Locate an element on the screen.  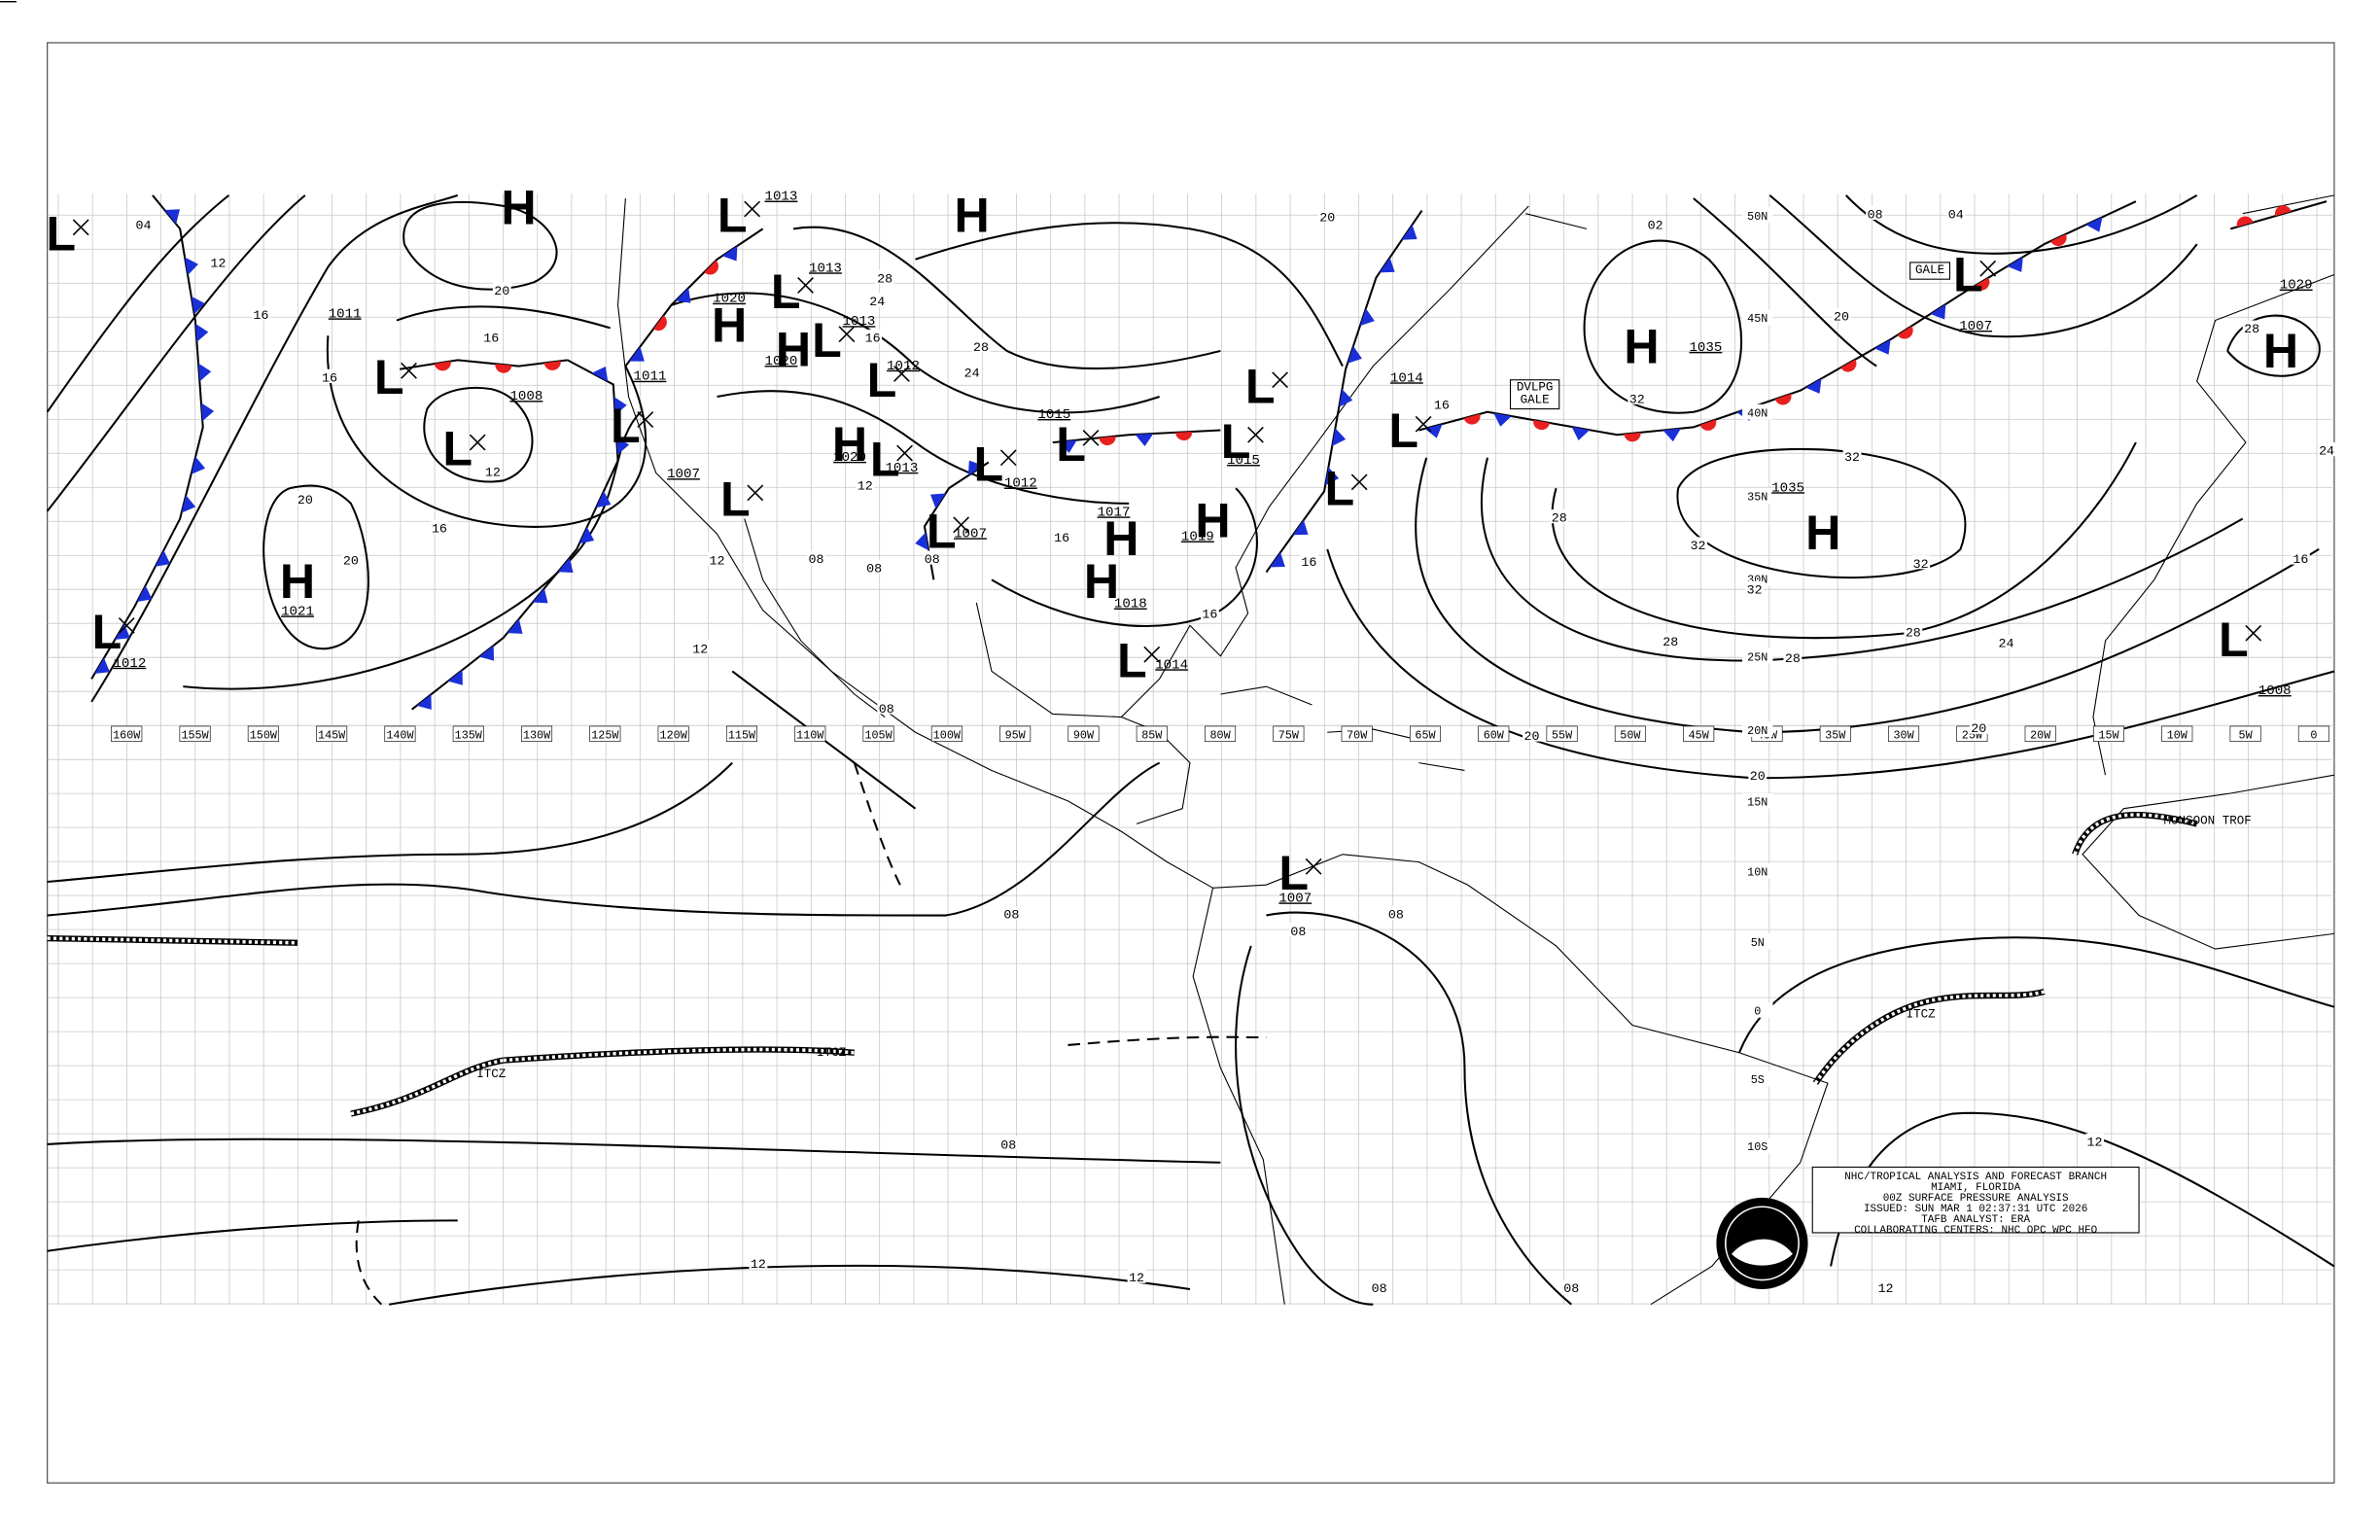
title-block-line: TAFB ANALYST: ERA is located at coordinates (1975, 1220).